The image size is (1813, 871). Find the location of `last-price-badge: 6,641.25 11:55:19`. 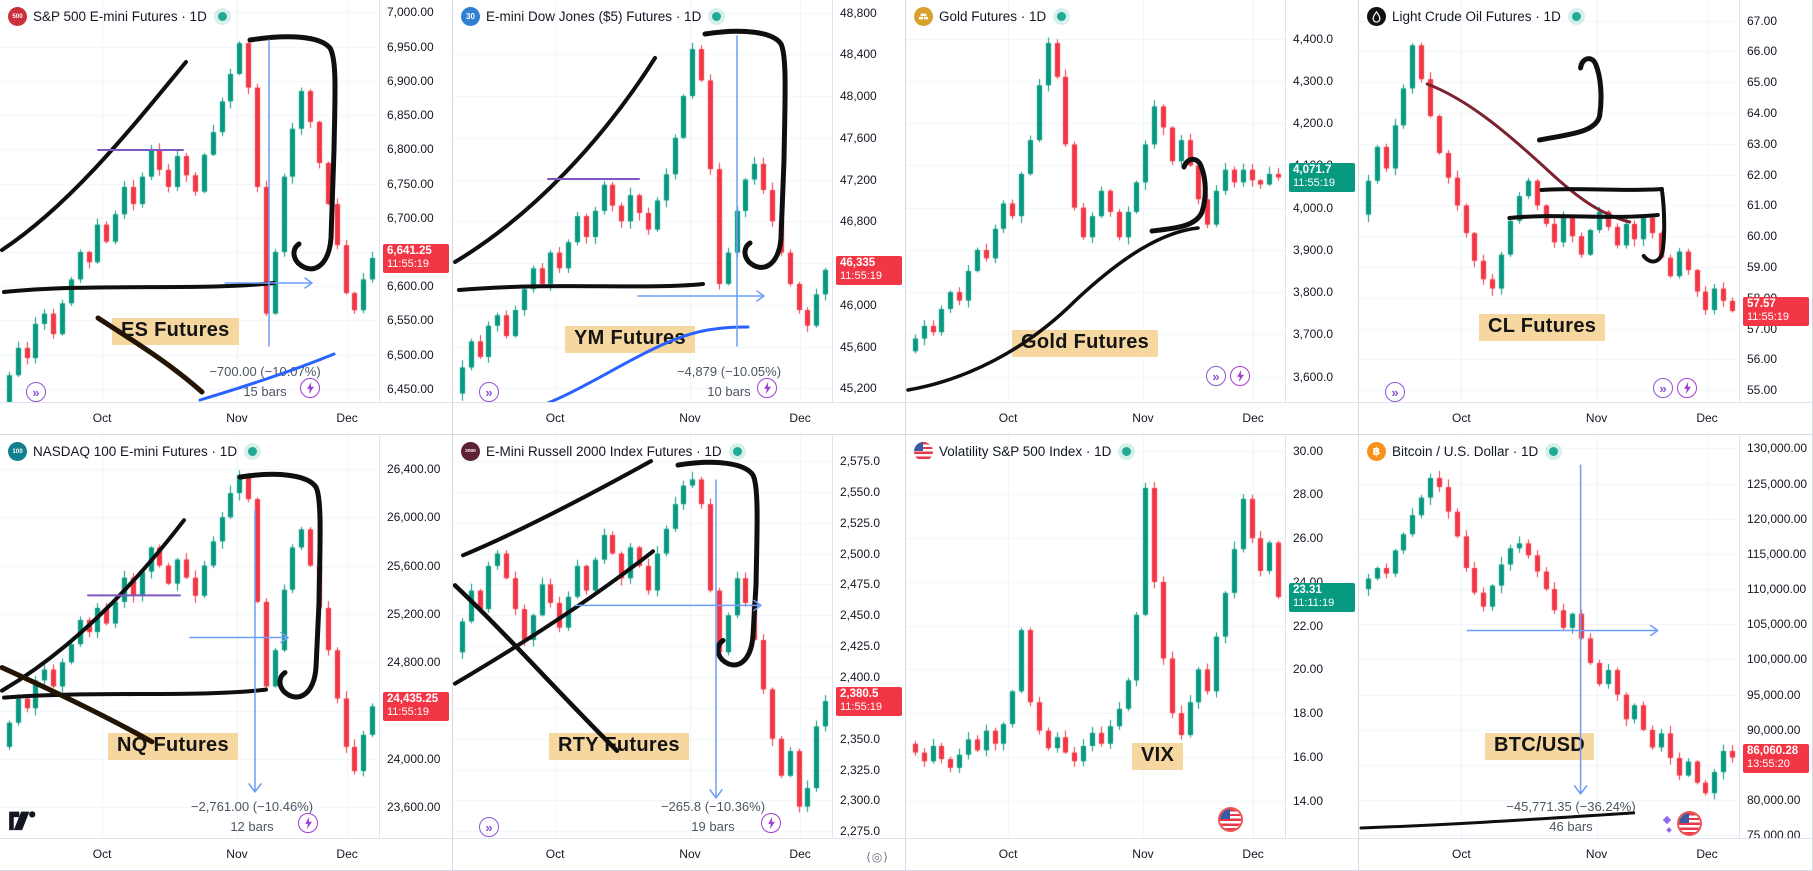

last-price-badge: 6,641.25 11:55:19 is located at coordinates (416, 258).